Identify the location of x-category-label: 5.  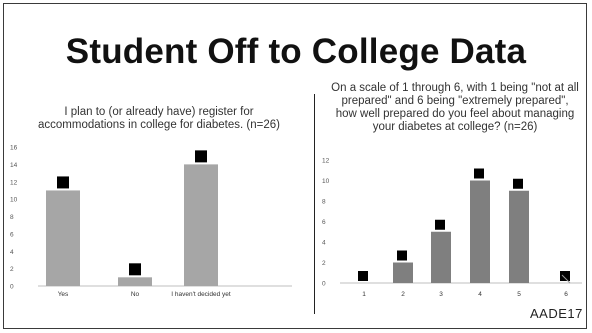
(519, 294).